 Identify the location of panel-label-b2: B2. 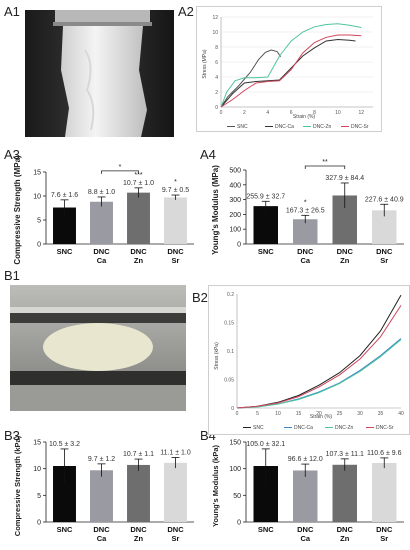
(200, 297).